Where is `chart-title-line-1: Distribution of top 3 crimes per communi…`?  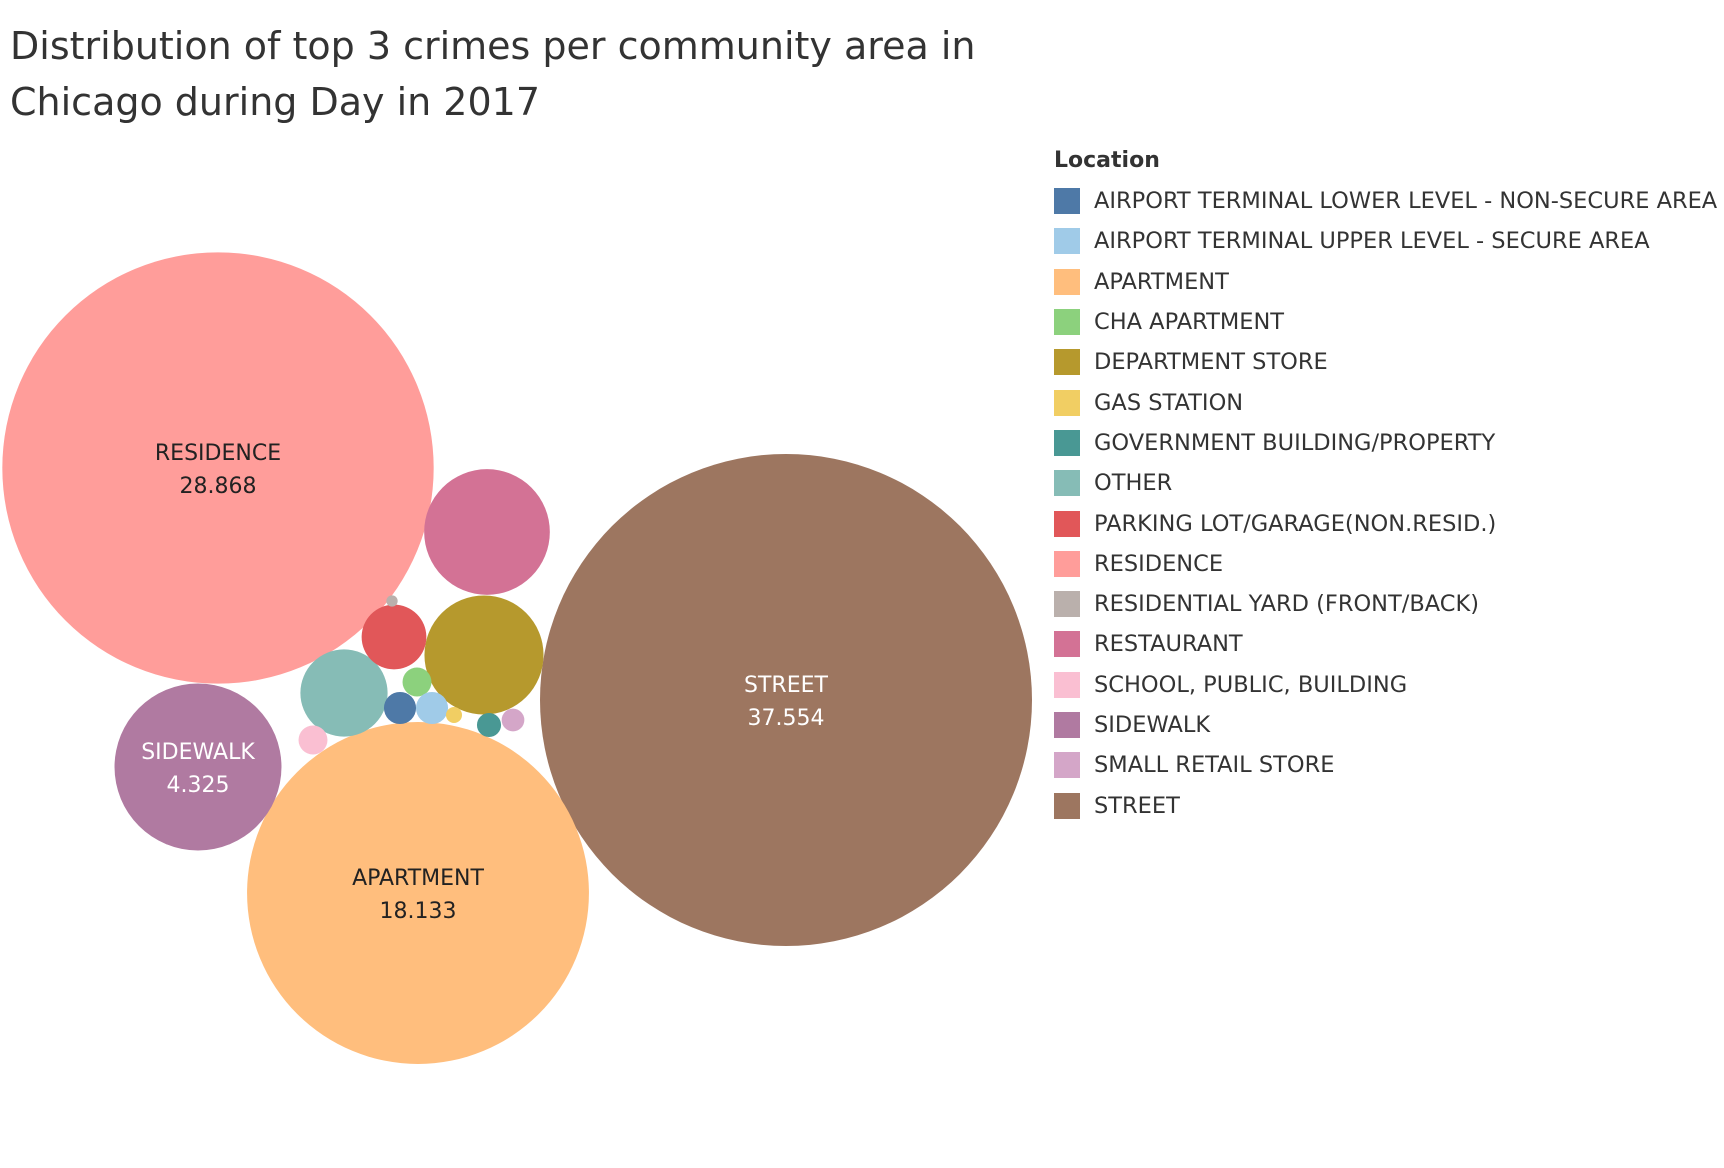 chart-title-line-1: Distribution of top 3 crimes per communi… is located at coordinates (493, 46).